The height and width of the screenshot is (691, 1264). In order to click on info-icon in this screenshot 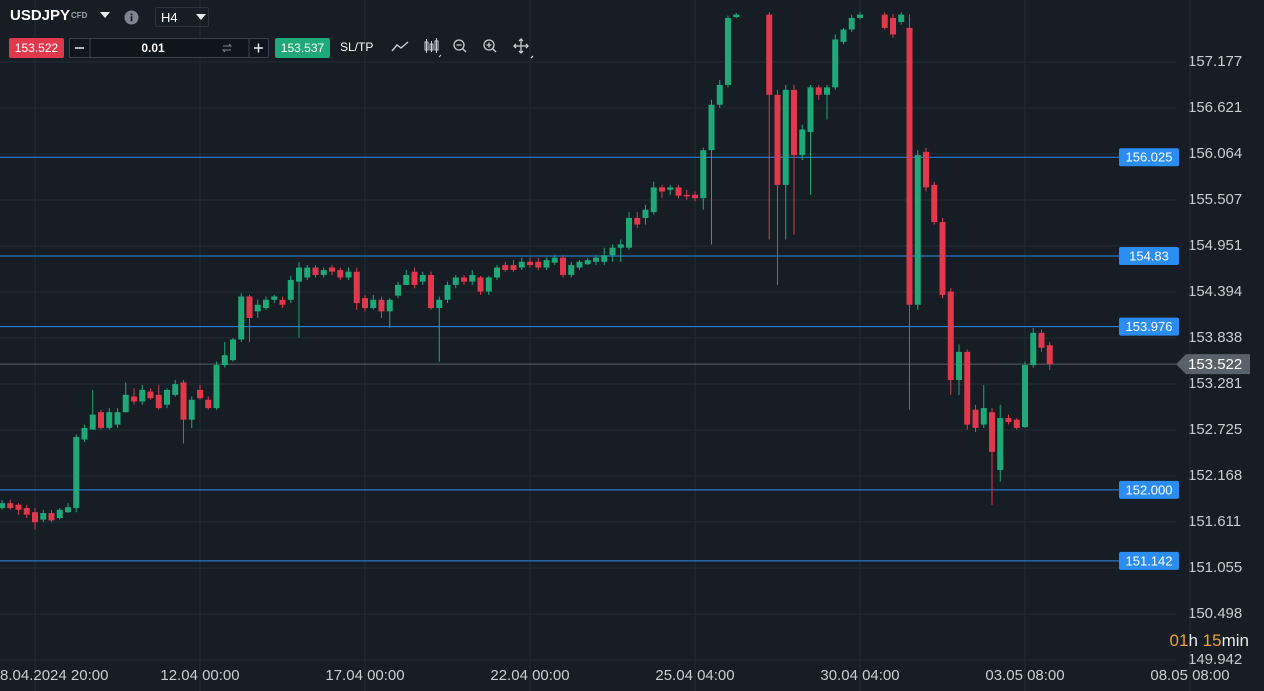, I will do `click(131, 17)`.